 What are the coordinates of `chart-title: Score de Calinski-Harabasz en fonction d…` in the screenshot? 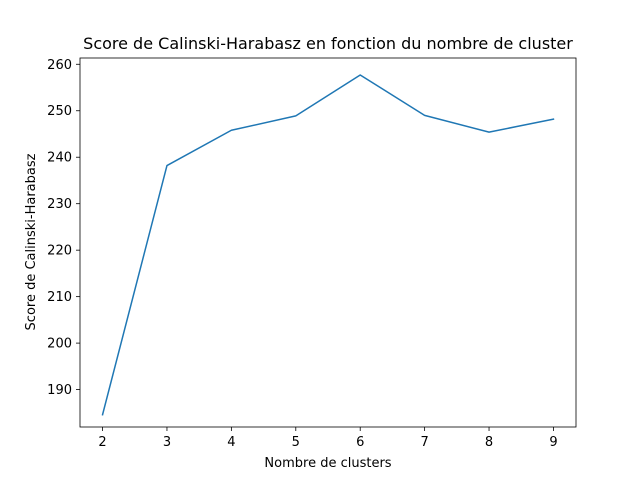 It's located at (328, 43).